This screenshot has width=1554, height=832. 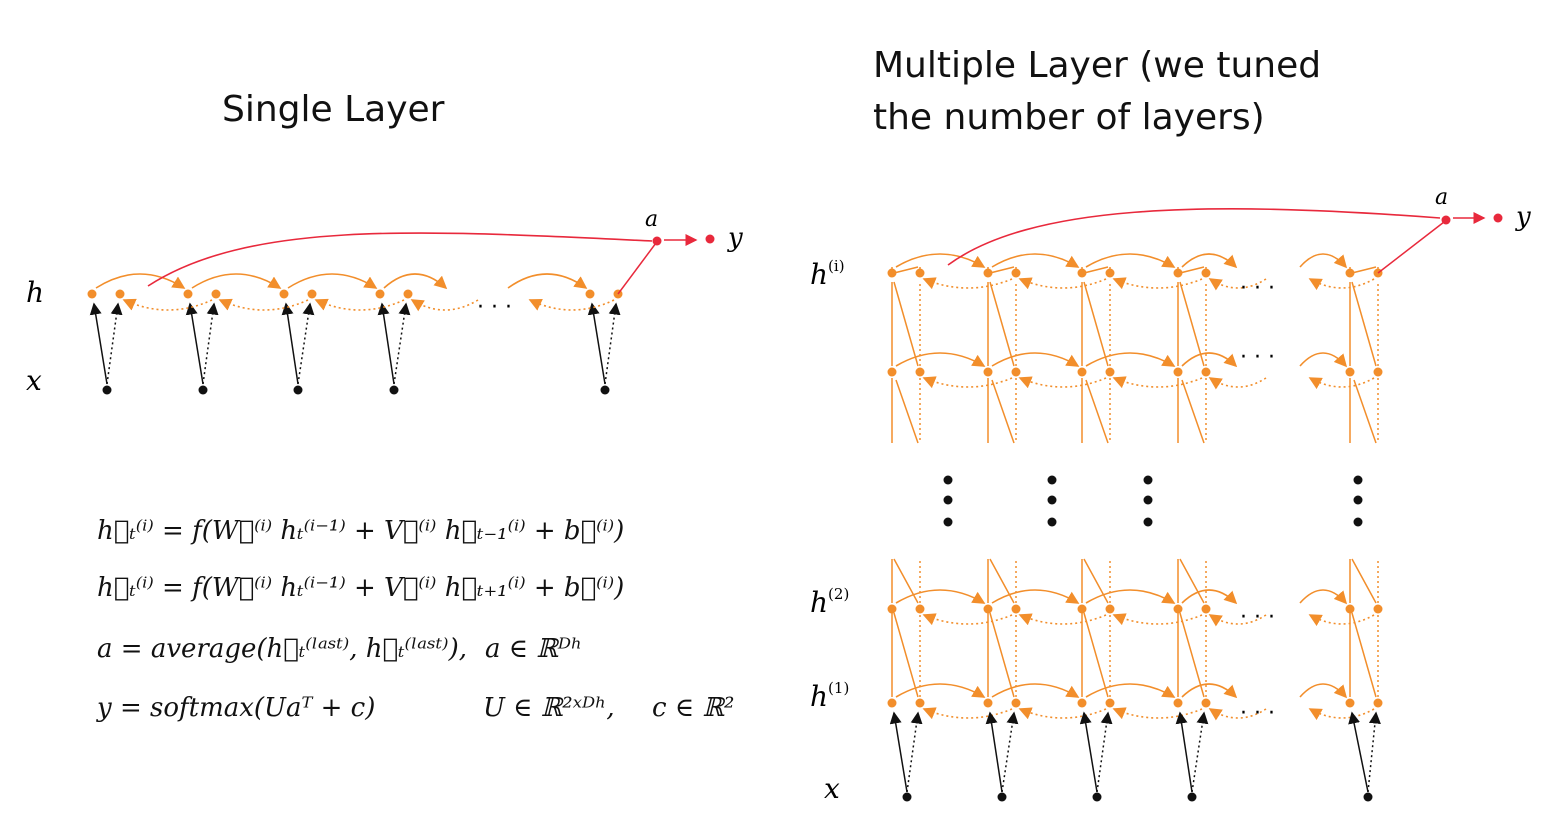 I want to click on multi-x-label: x, so click(x=832, y=788).